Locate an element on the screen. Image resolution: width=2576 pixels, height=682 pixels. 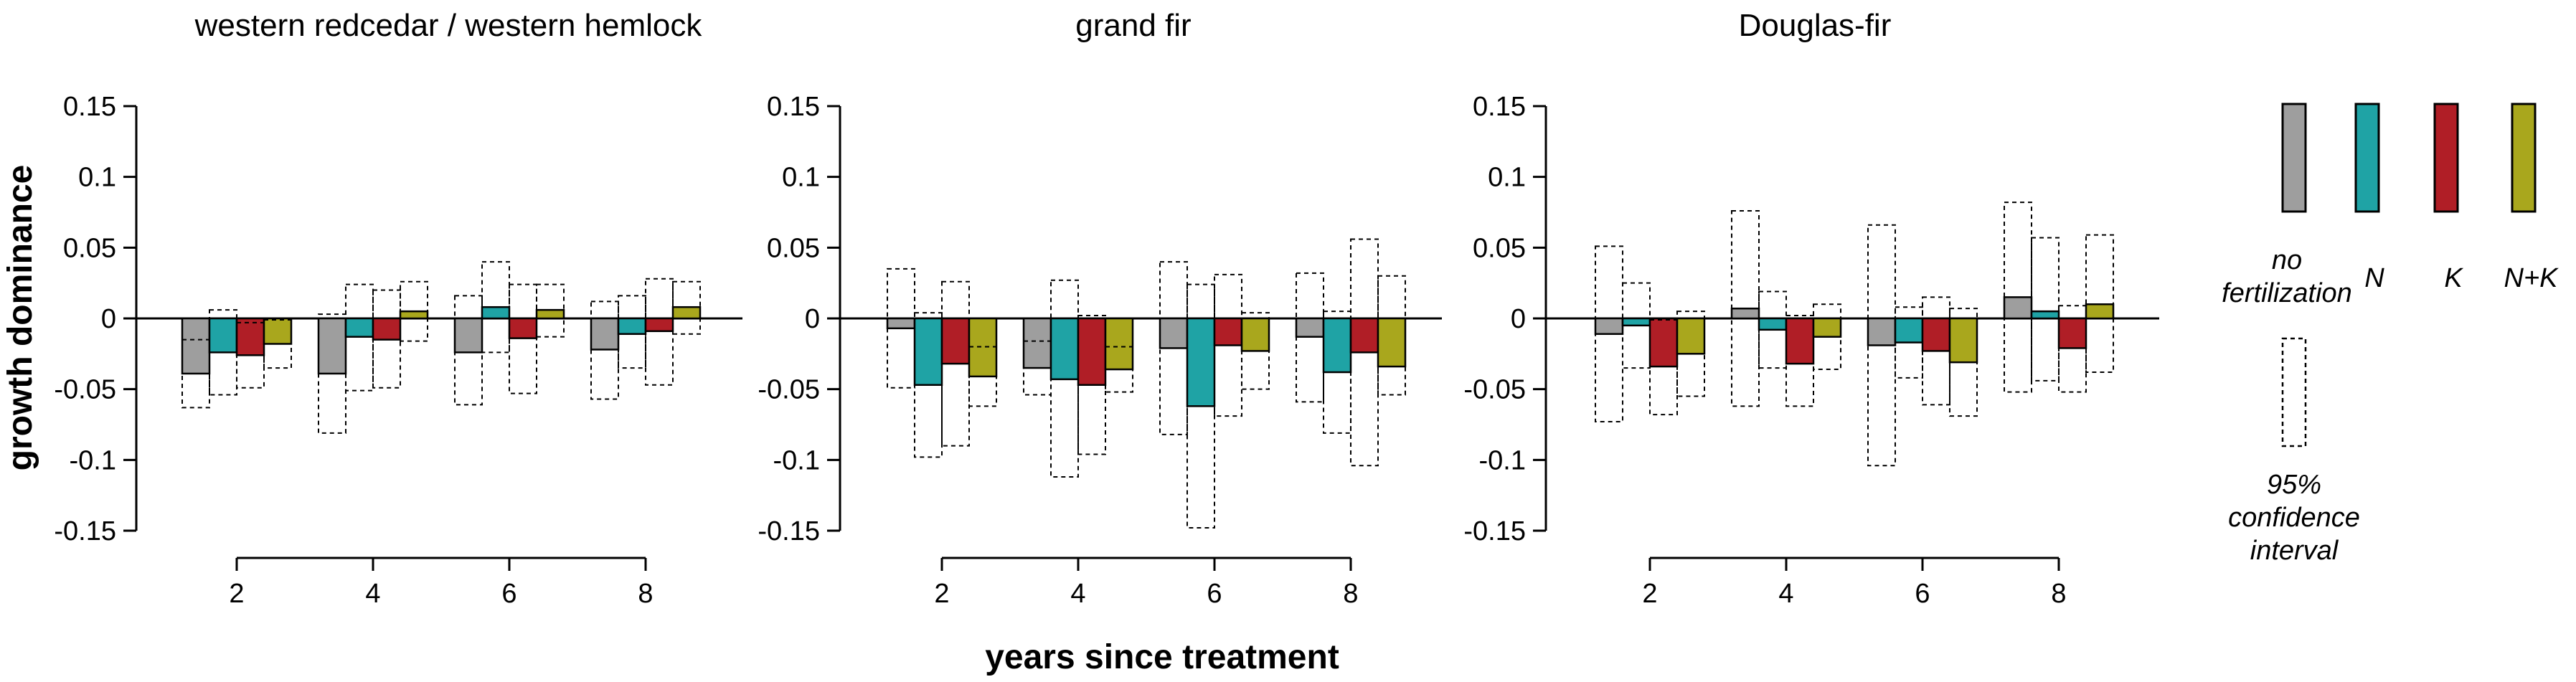
ci-K-x4 is located at coordinates (386, 339).